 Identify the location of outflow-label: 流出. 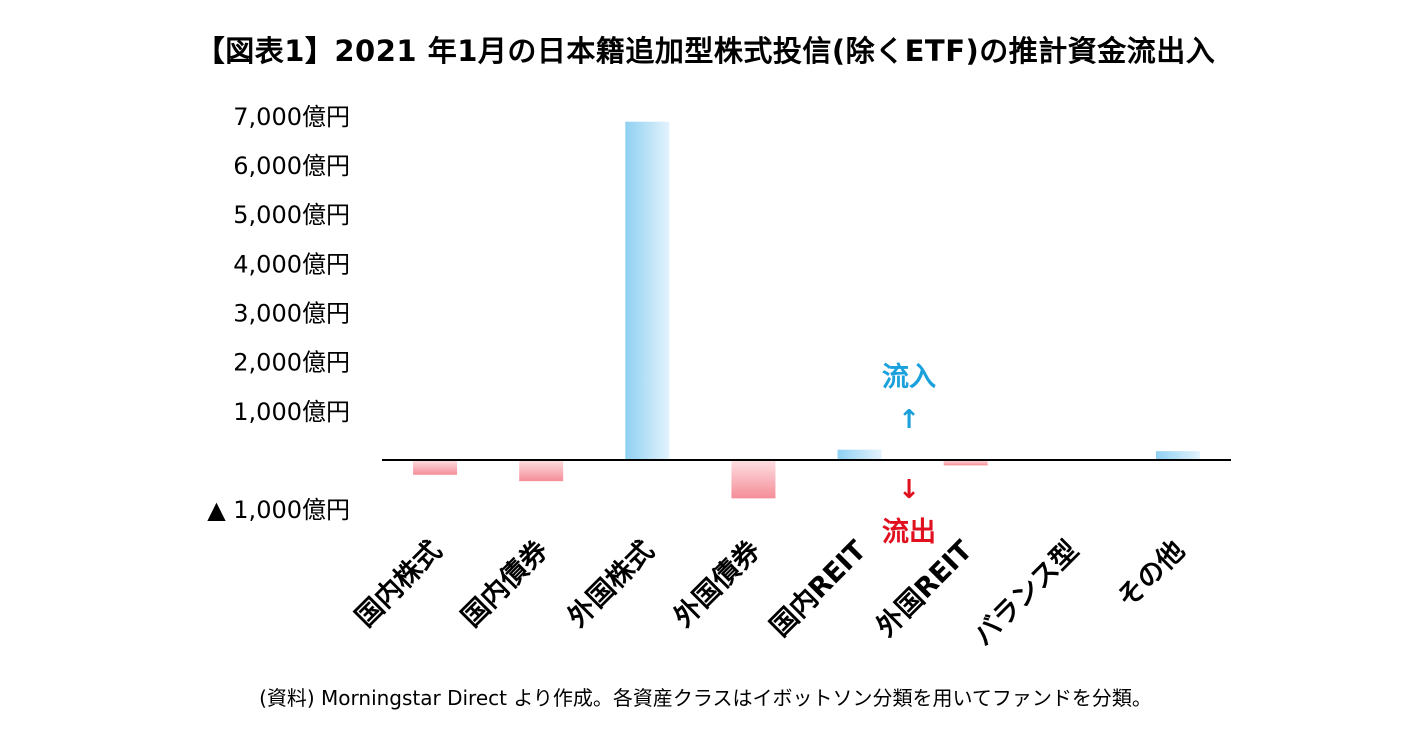
(909, 532).